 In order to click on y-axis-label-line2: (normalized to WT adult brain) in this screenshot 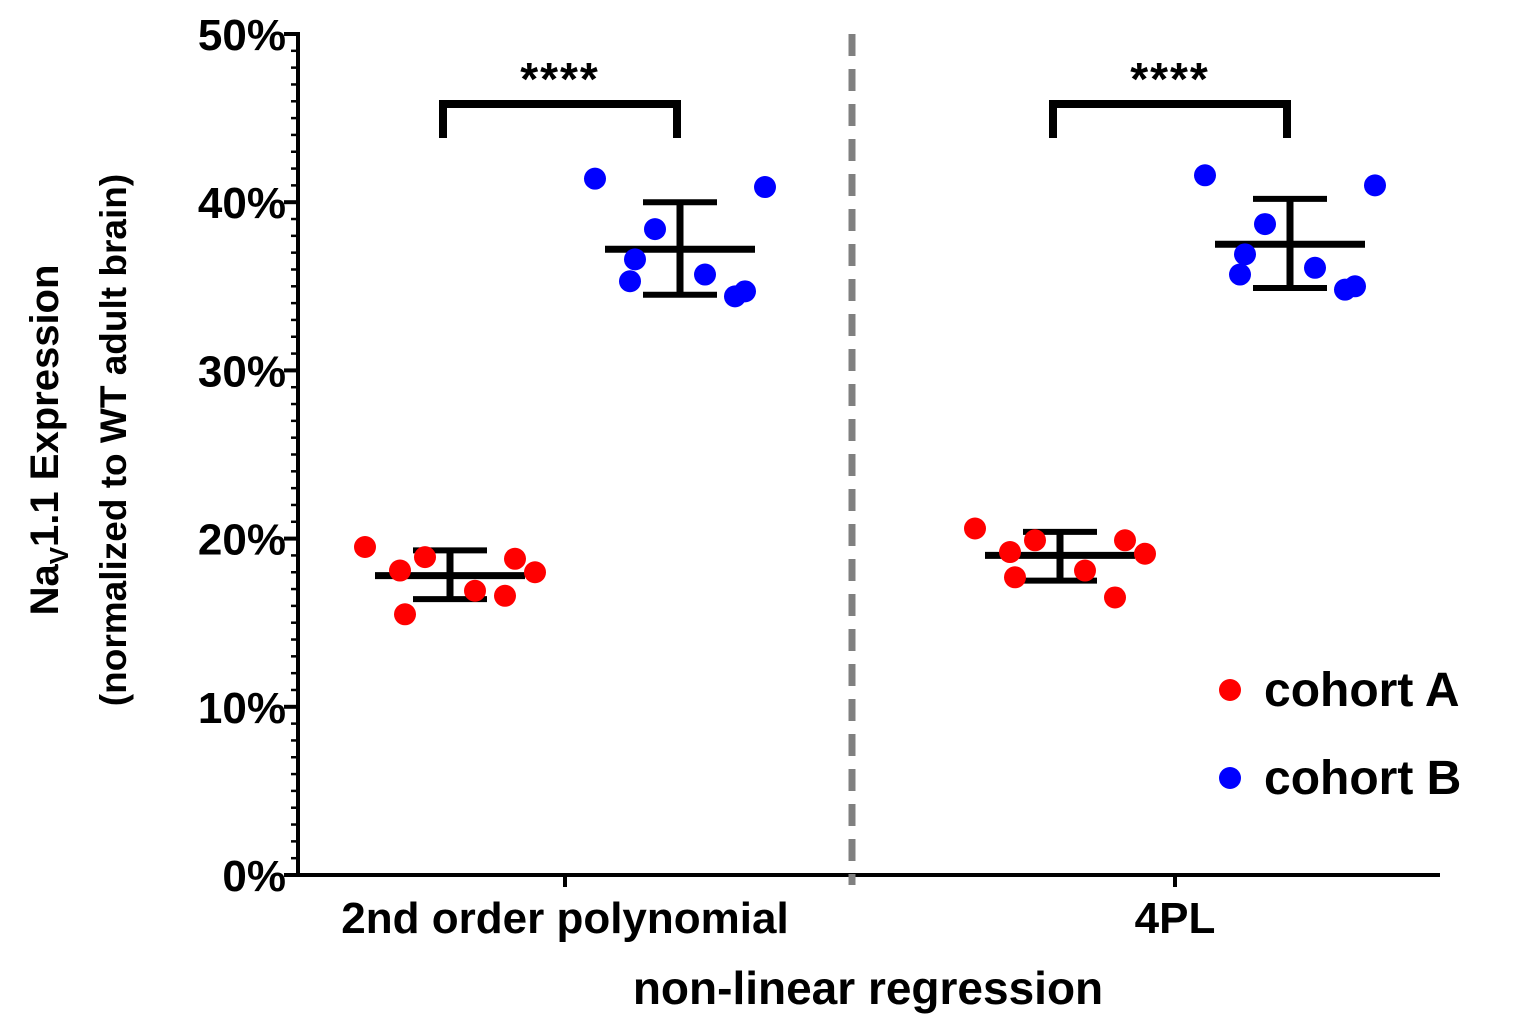, I will do `click(113, 440)`.